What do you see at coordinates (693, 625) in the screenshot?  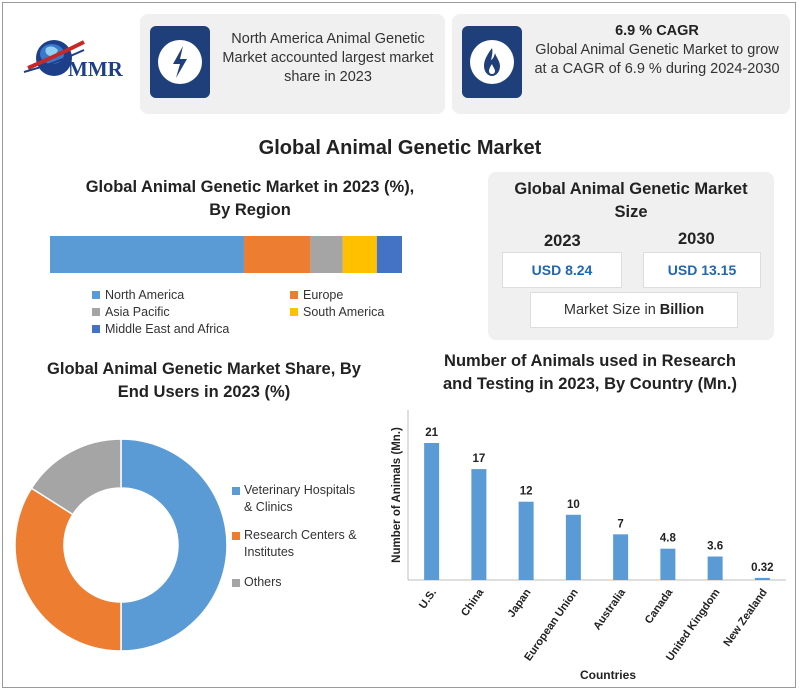 I see `x-tick-label: United Kingdom` at bounding box center [693, 625].